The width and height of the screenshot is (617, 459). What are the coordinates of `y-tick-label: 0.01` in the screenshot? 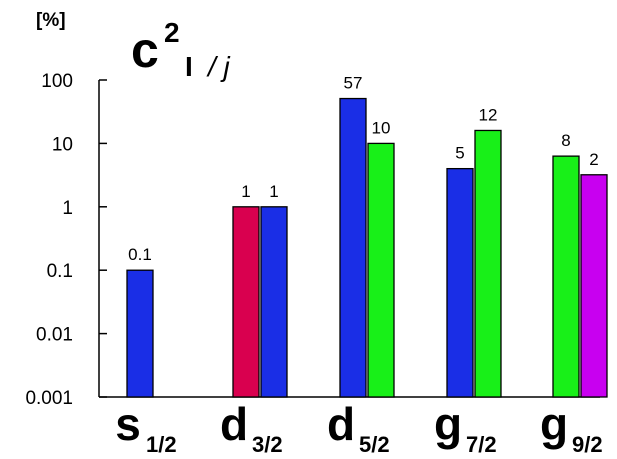 It's located at (54, 335).